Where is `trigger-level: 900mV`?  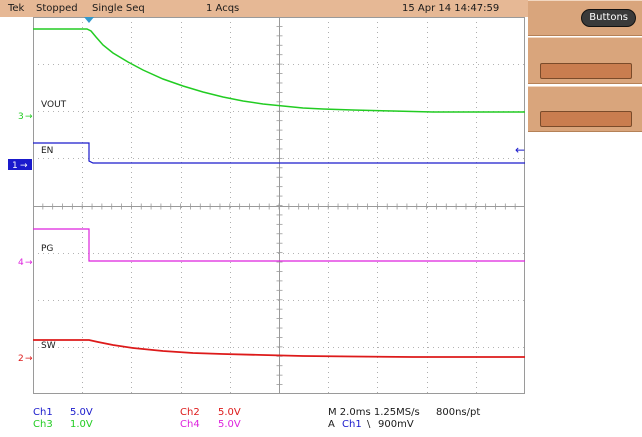
trigger-level: 900mV is located at coordinates (396, 424).